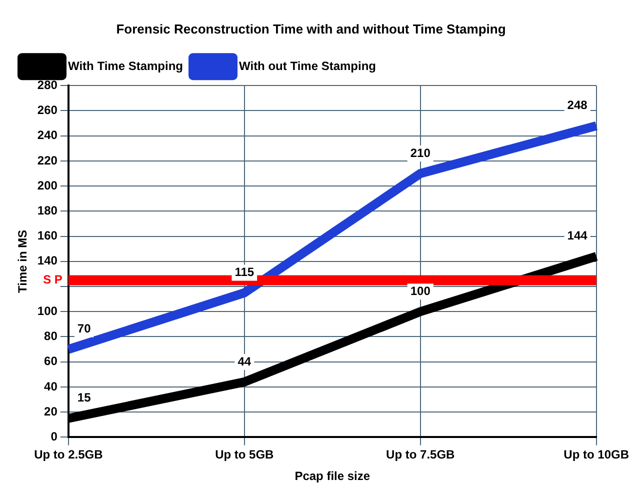  I want to click on y-tick-label: 260, so click(47, 110).